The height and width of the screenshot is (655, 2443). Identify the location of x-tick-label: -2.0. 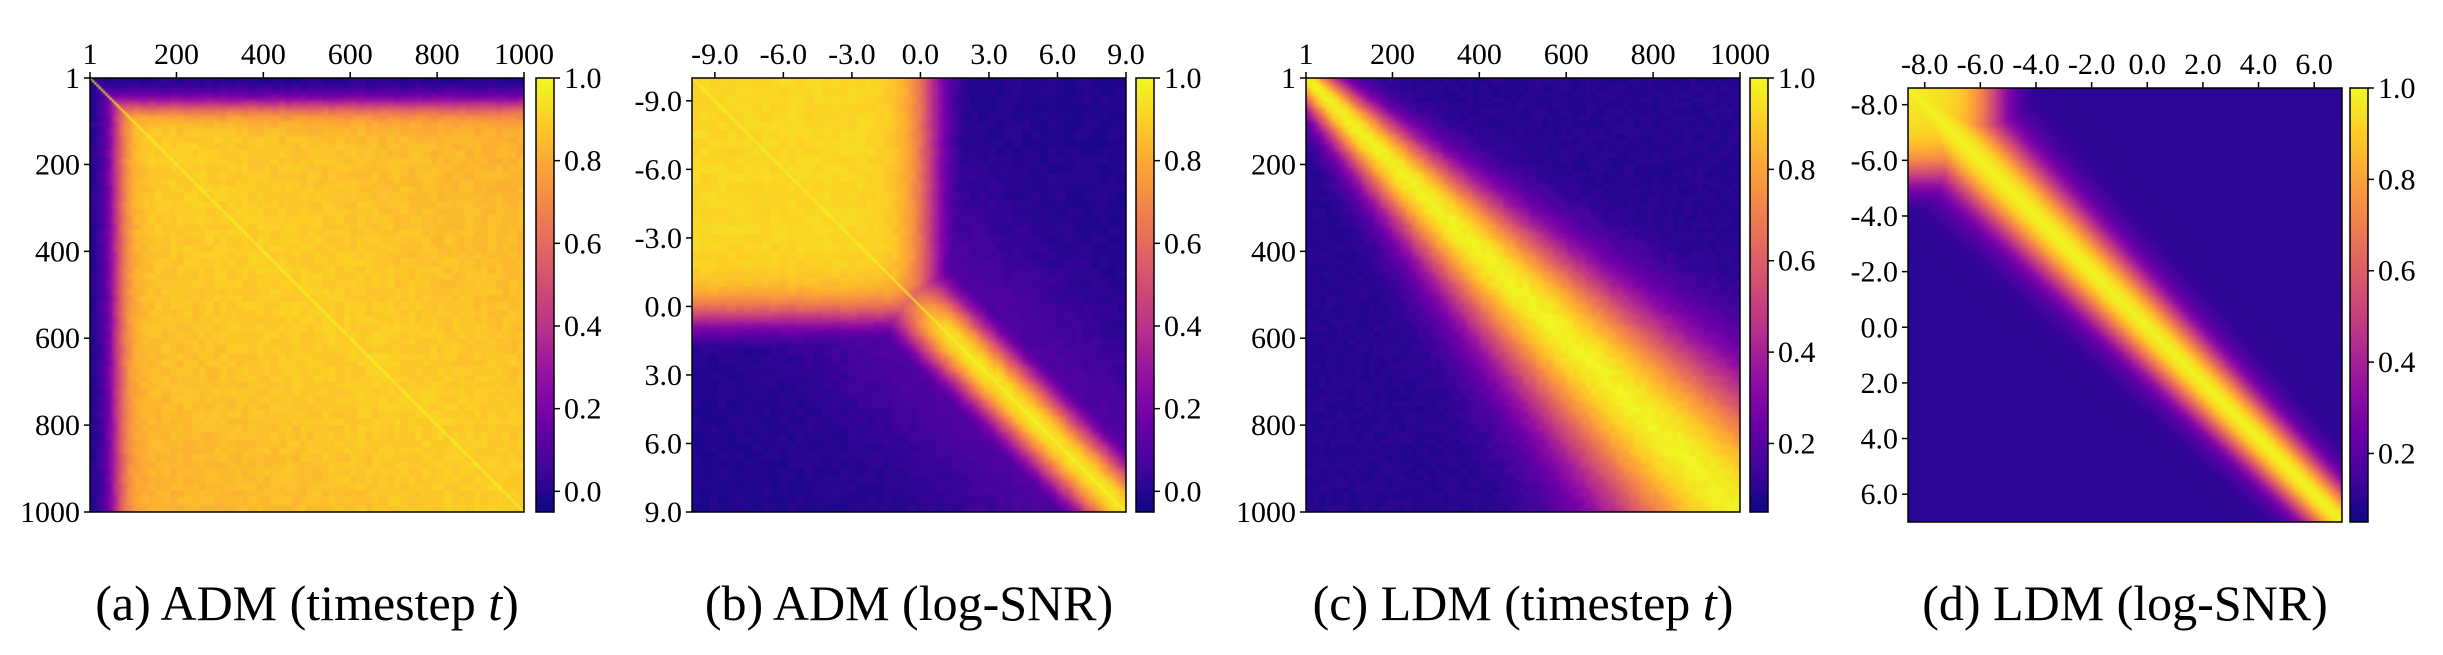
(2092, 64).